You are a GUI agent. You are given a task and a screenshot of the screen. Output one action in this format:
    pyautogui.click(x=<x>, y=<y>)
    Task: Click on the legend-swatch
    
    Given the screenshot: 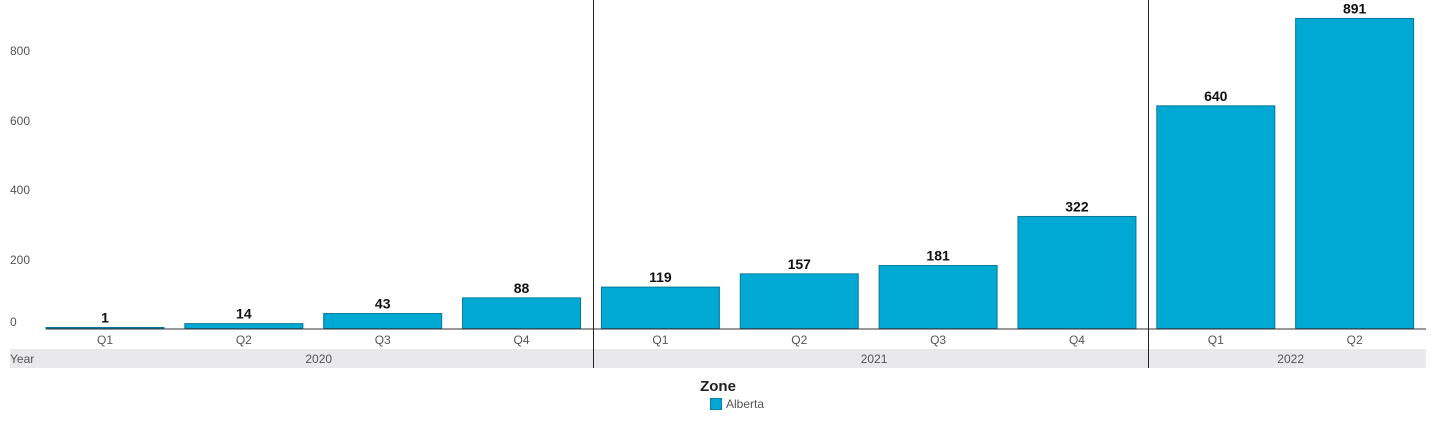 What is the action you would take?
    pyautogui.click(x=715, y=404)
    